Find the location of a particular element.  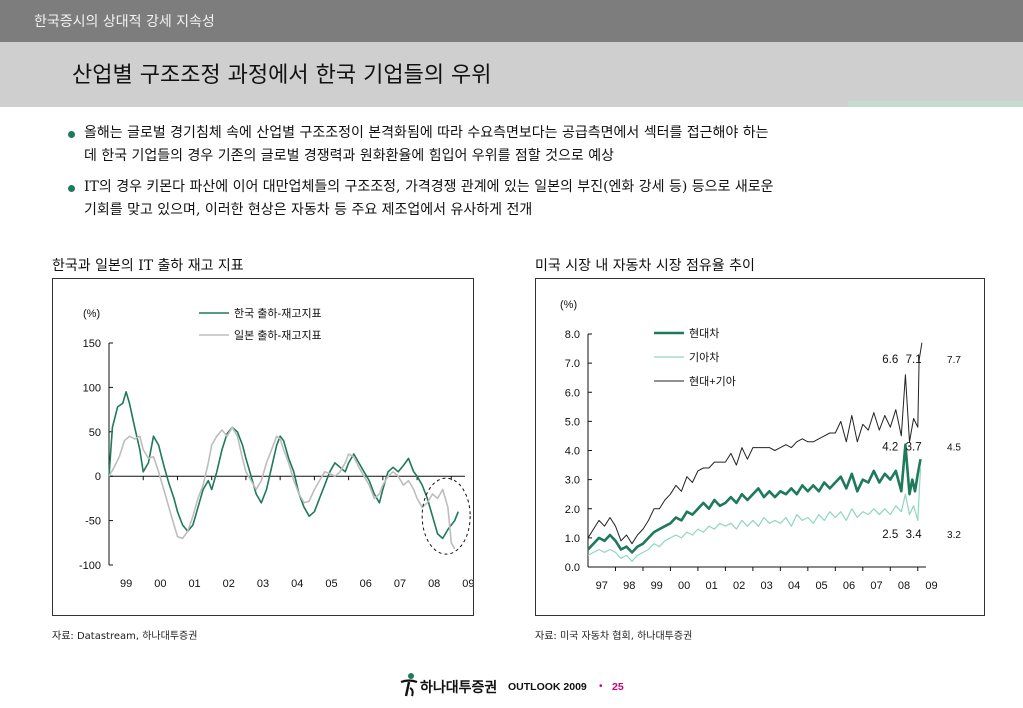

page-title: 산업별 구조조정 과정에서 한국 기업들의 우위 is located at coordinates (282, 75).